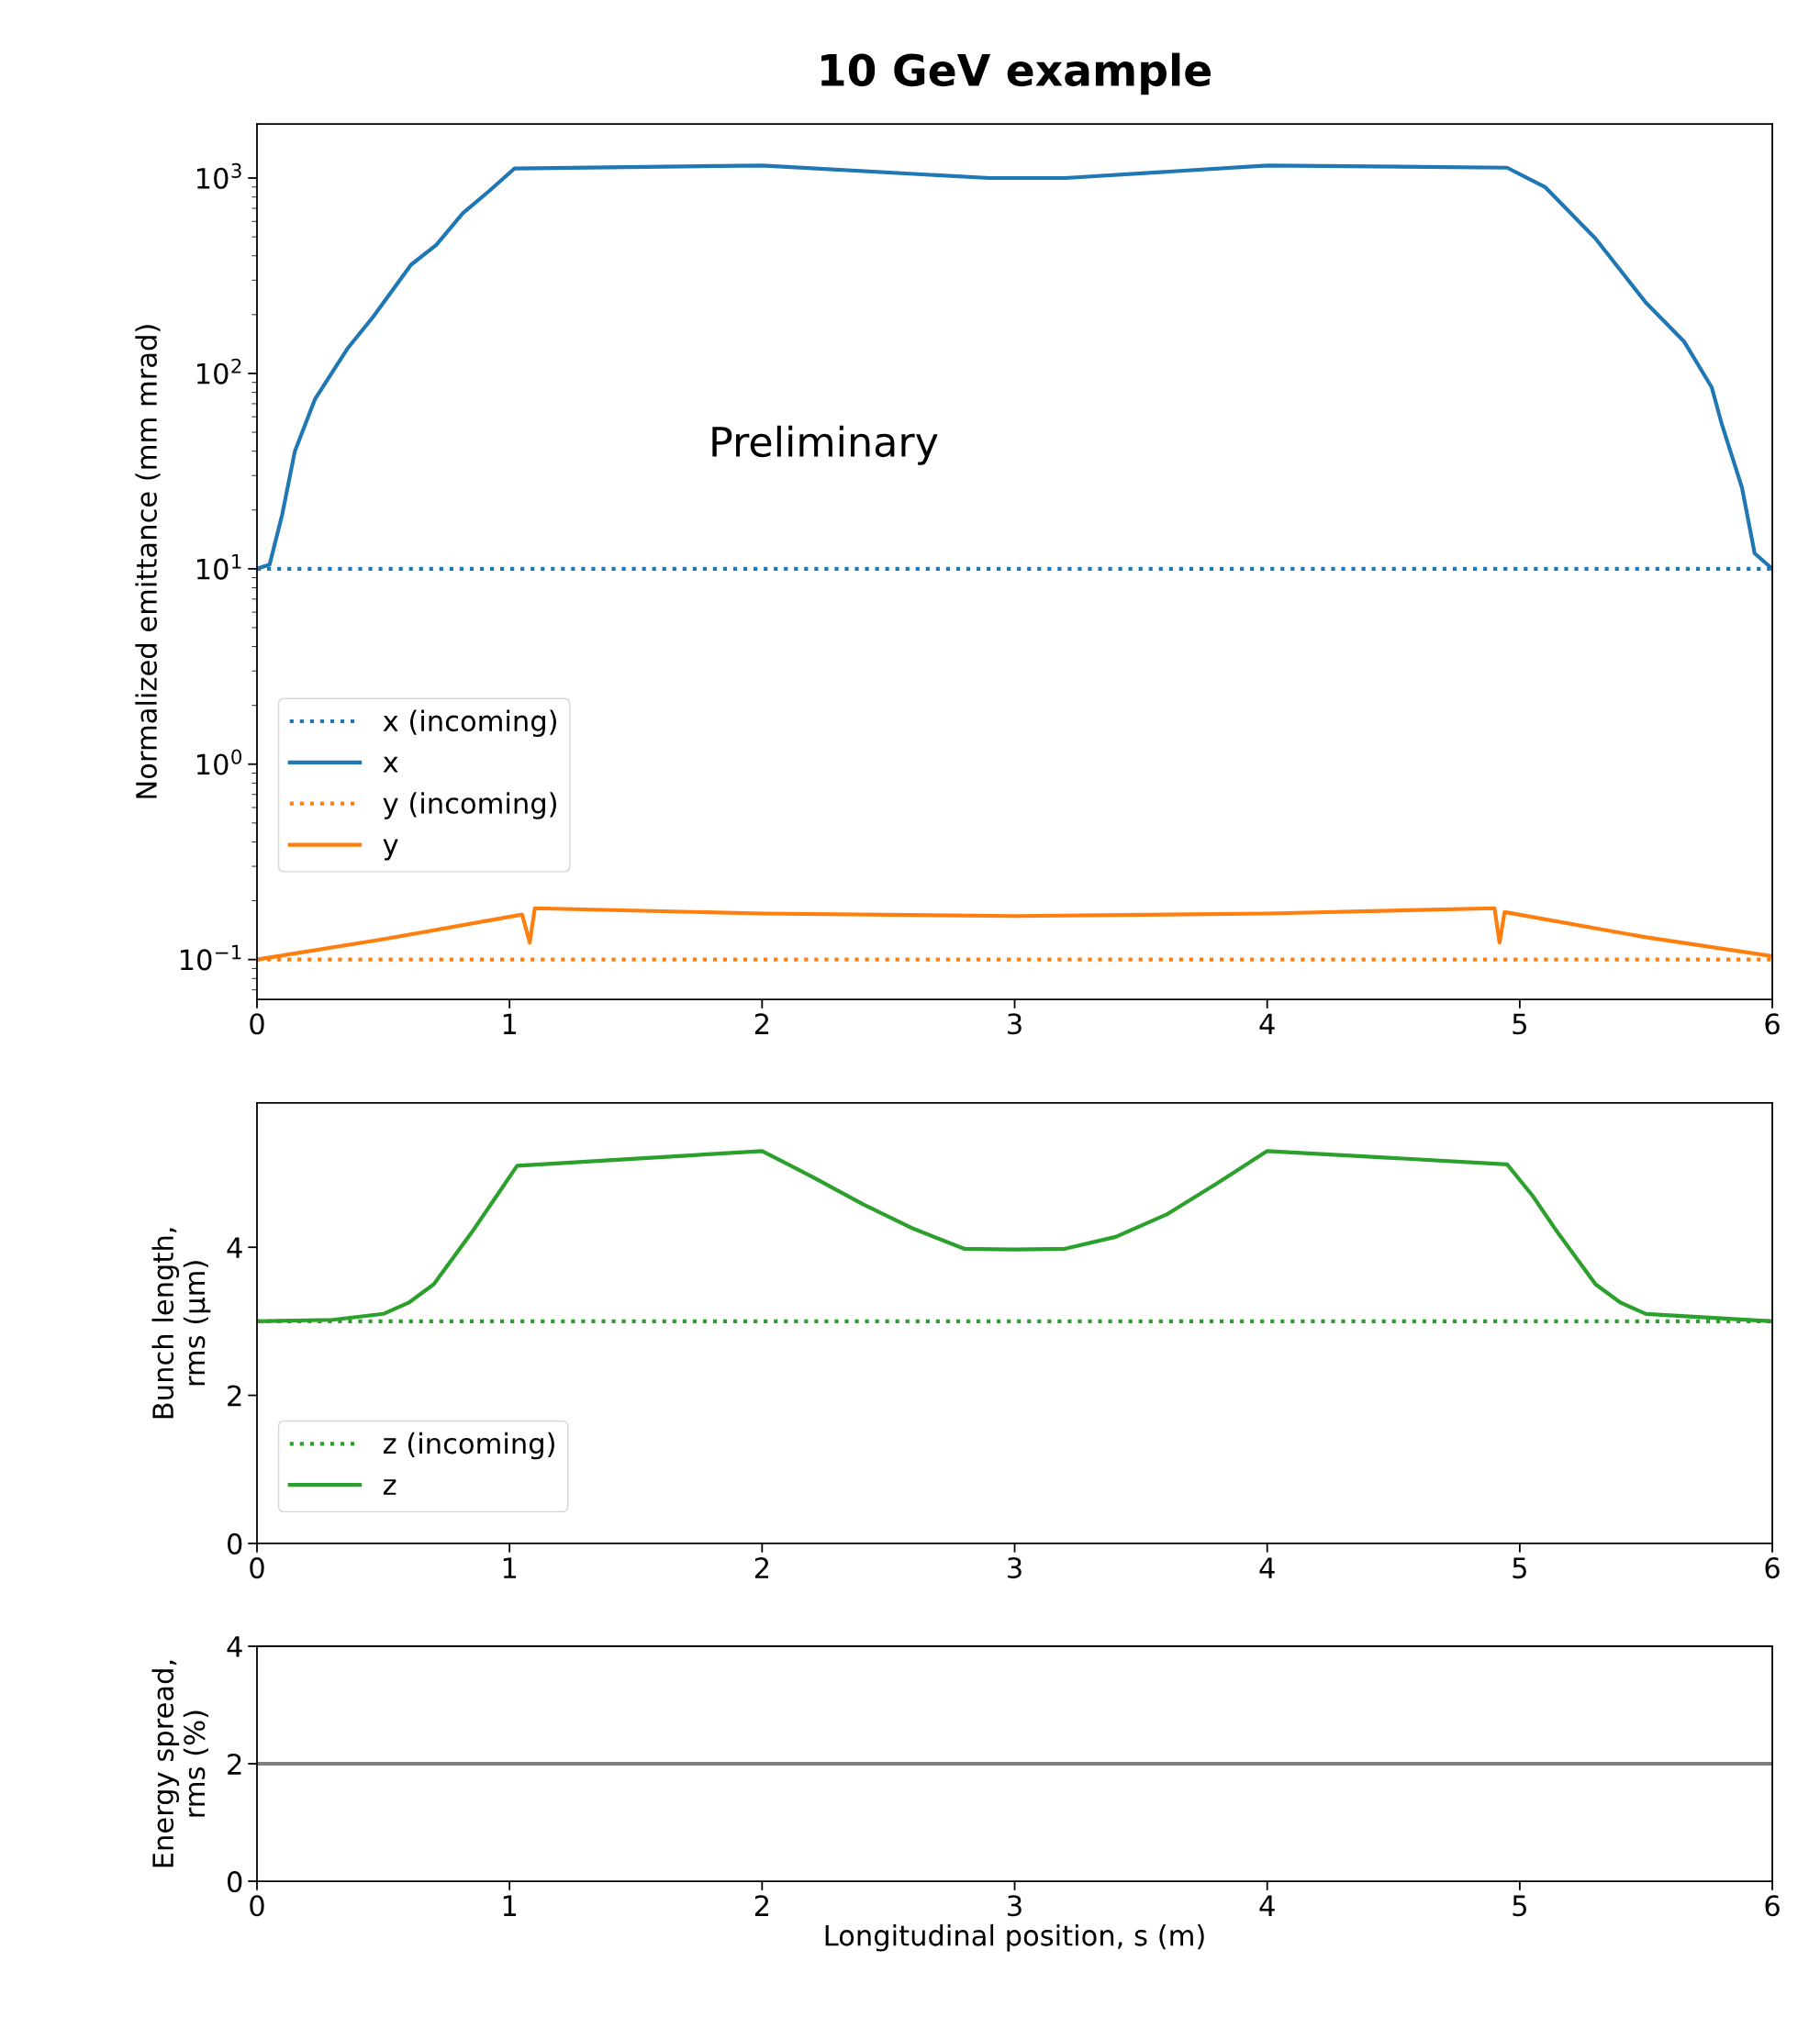 The width and height of the screenshot is (1820, 2017). Describe the element at coordinates (218, 762) in the screenshot. I see `y-tick-label: 10$^{0}$` at that location.